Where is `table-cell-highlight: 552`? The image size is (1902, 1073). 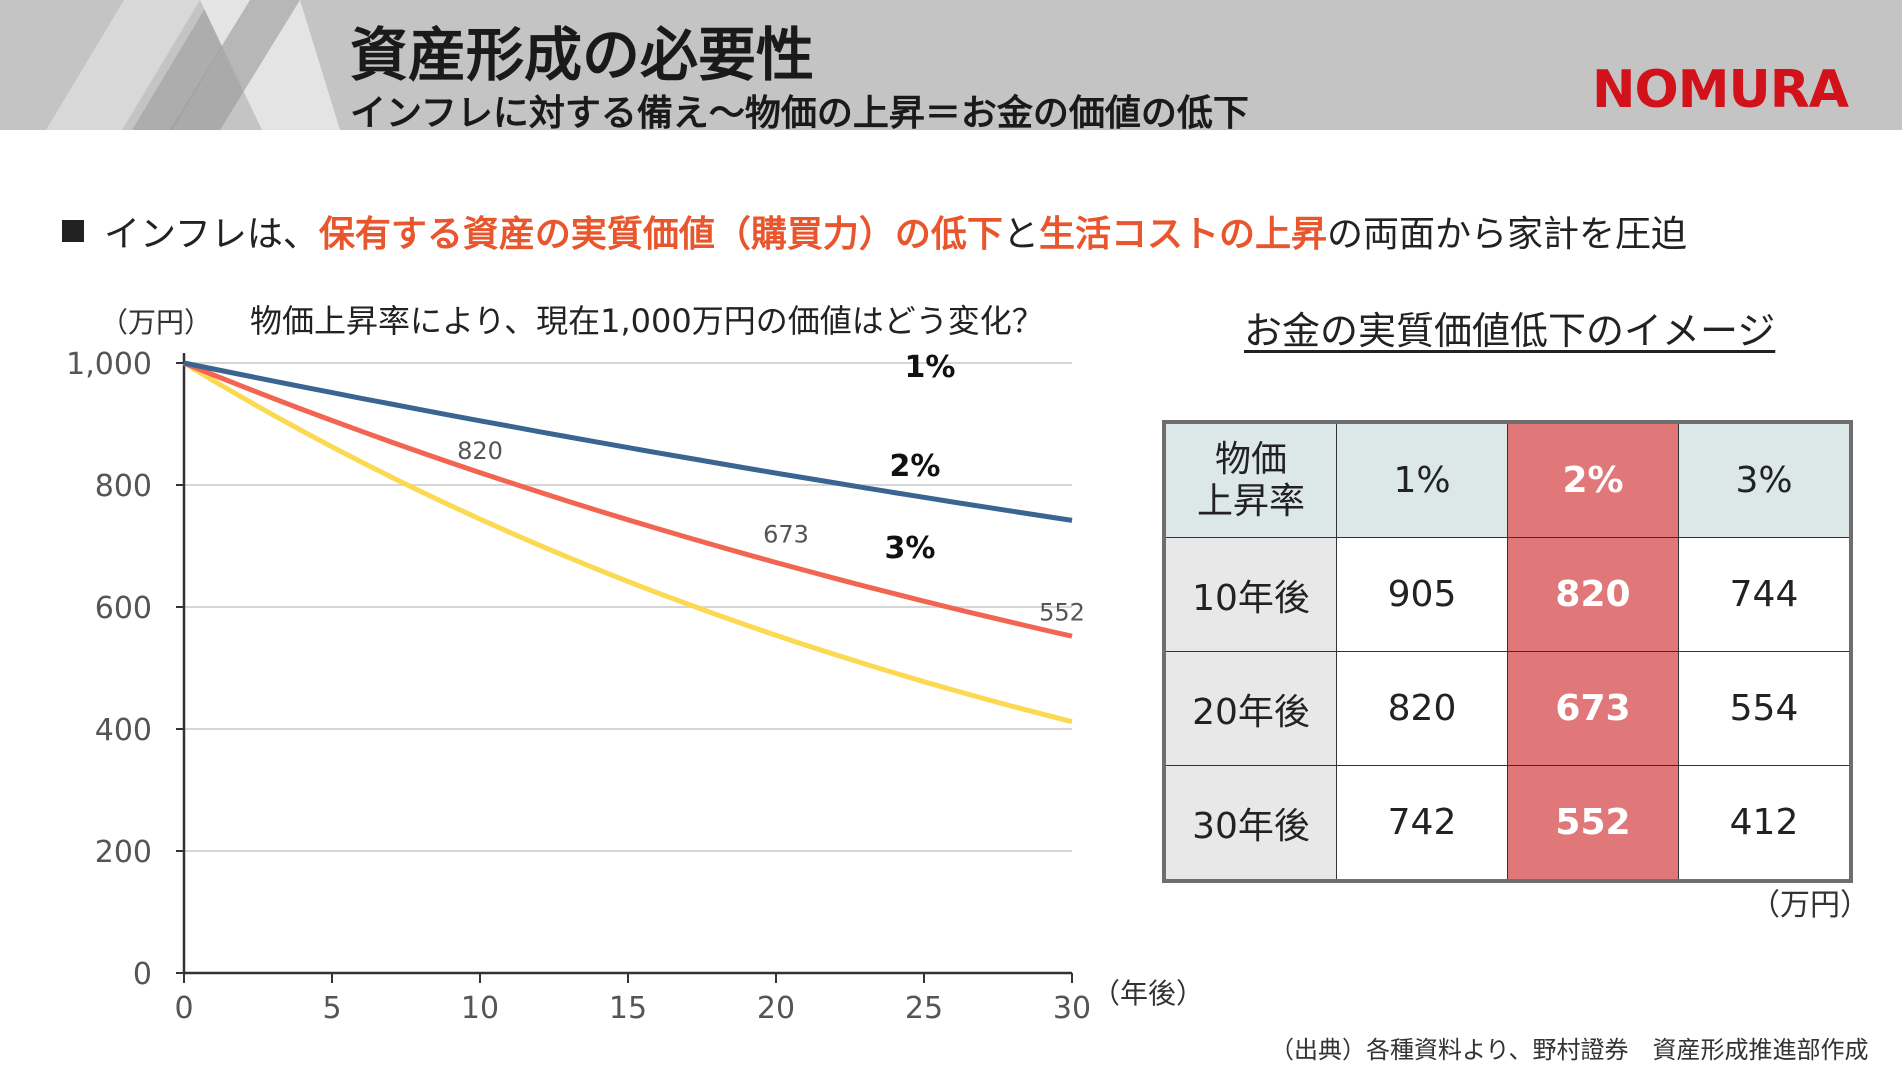 table-cell-highlight: 552 is located at coordinates (1593, 823).